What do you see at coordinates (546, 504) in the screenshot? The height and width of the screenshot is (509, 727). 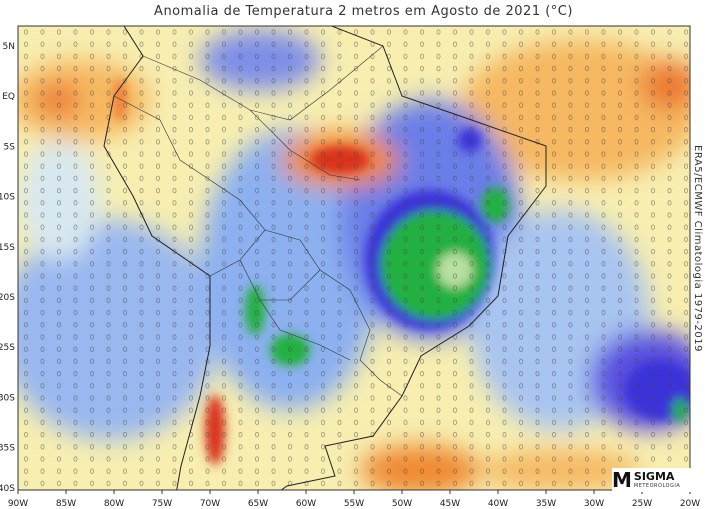 I see `longitude-tick-label: 35W` at bounding box center [546, 504].